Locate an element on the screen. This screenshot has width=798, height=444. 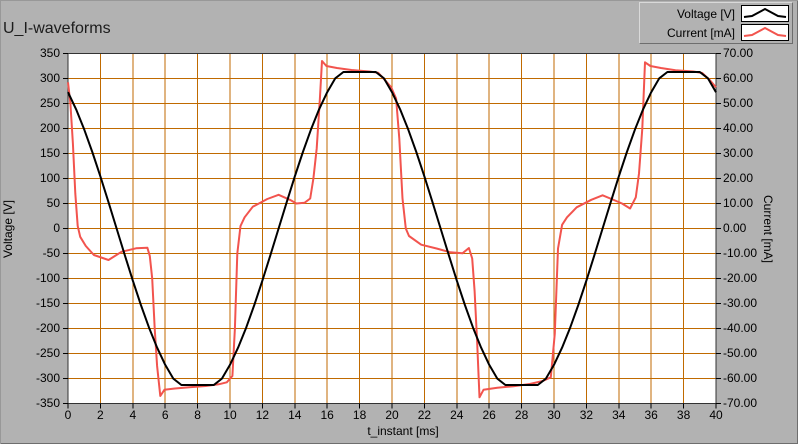
tick-label: 10 is located at coordinates (230, 414).